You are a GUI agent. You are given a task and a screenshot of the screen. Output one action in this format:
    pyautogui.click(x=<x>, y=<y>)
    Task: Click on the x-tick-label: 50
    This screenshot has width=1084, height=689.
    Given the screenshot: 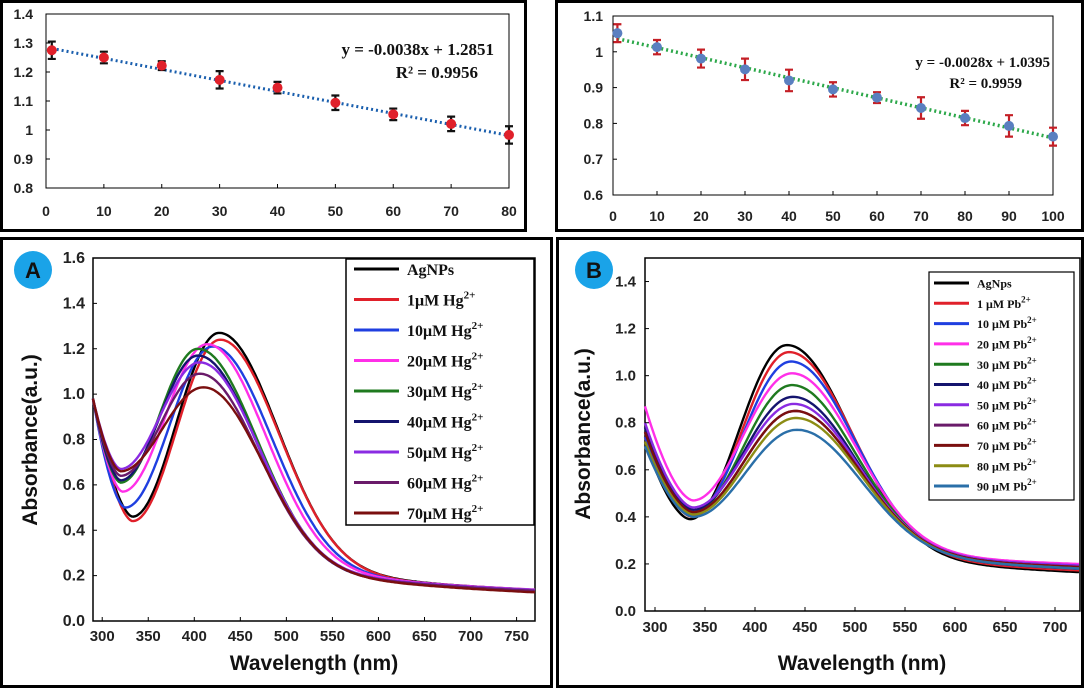 What is the action you would take?
    pyautogui.click(x=833, y=216)
    